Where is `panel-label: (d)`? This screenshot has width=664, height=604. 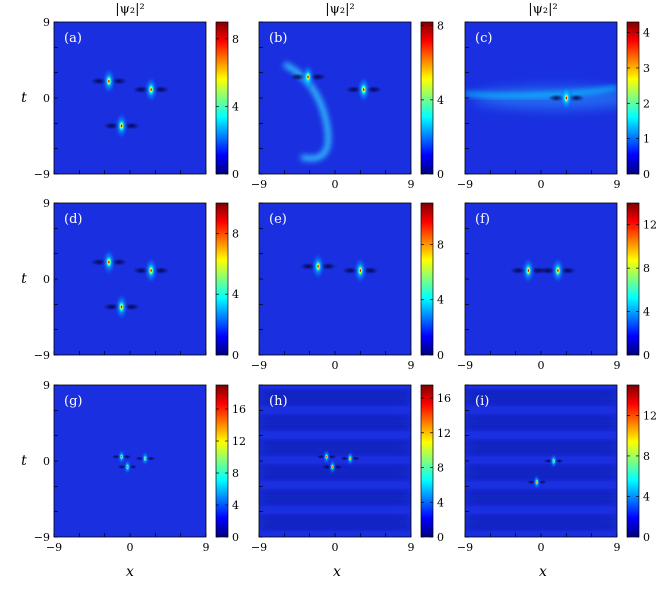
panel-label: (d) is located at coordinates (73, 219).